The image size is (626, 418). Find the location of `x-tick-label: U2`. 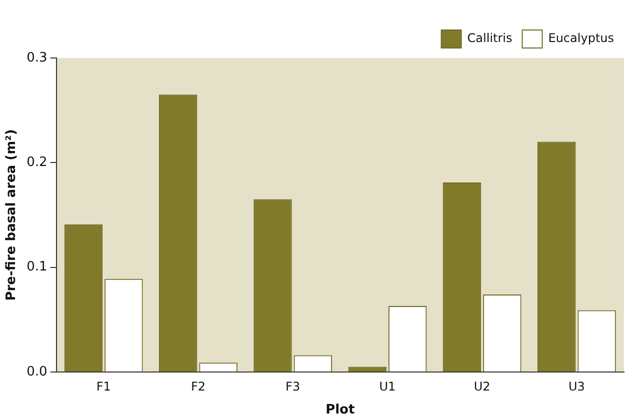

x-tick-label: U2 is located at coordinates (482, 386).